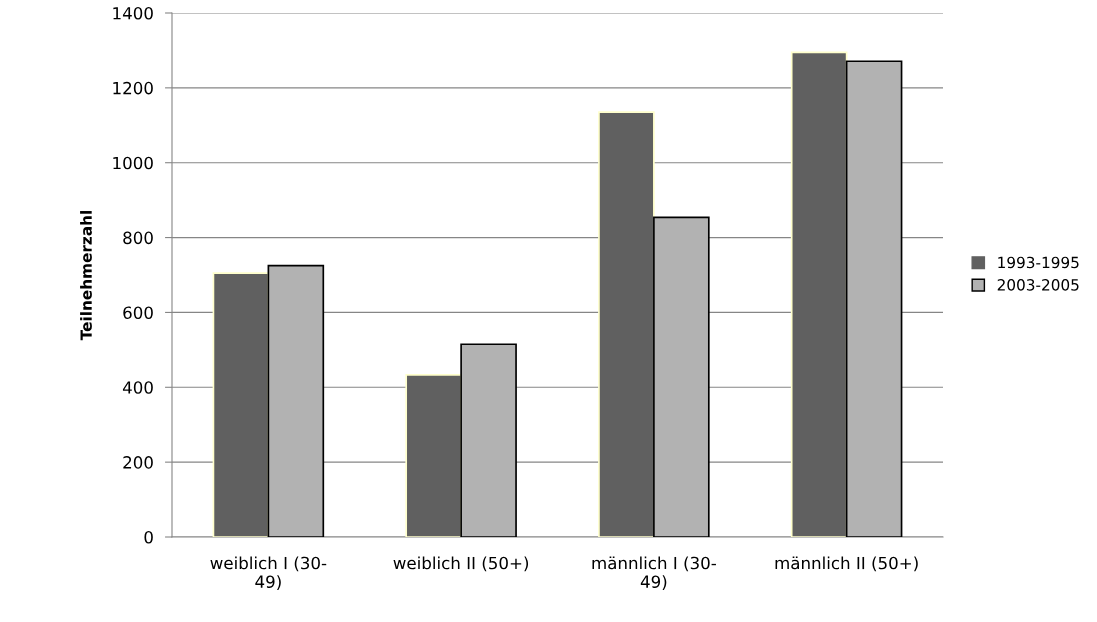  Describe the element at coordinates (846, 564) in the screenshot. I see `x-tick-label: männlich II (50+)` at that location.